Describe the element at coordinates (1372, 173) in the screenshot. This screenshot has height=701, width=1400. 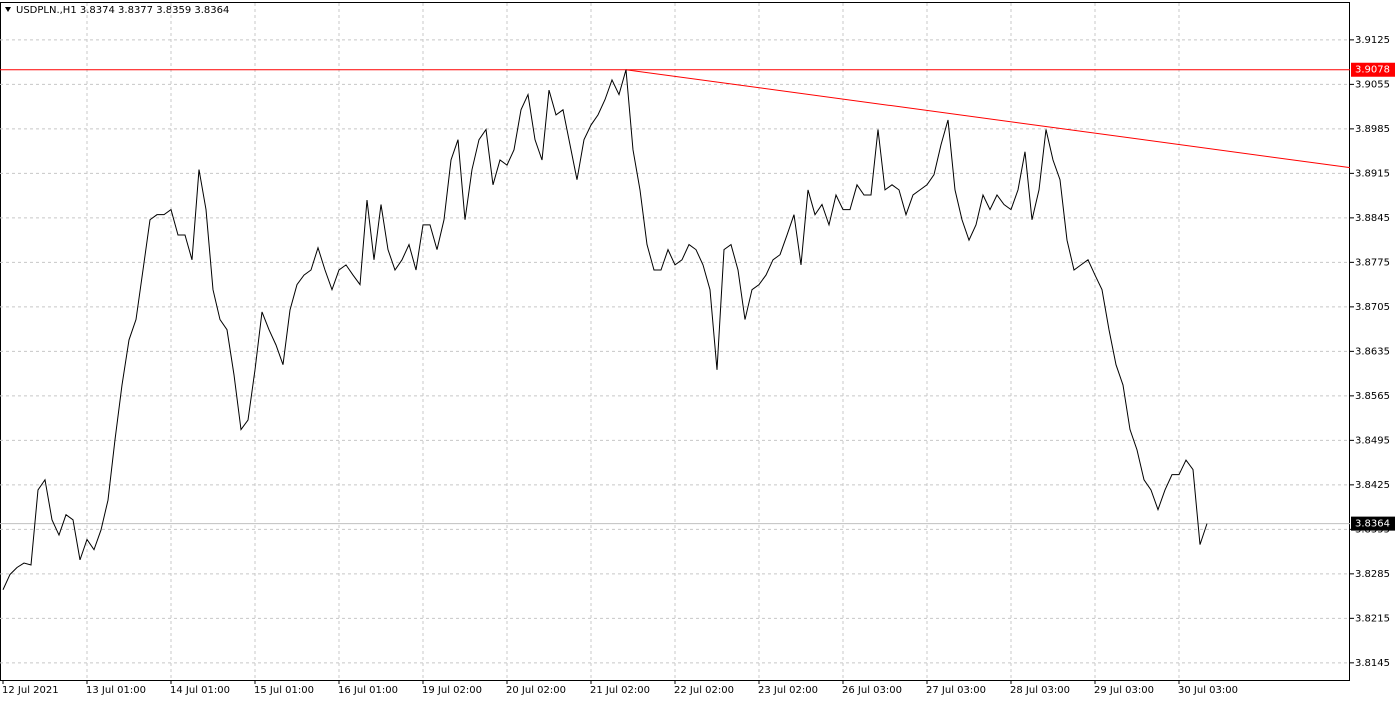
I see `y-tick-label: 3.8915` at that location.